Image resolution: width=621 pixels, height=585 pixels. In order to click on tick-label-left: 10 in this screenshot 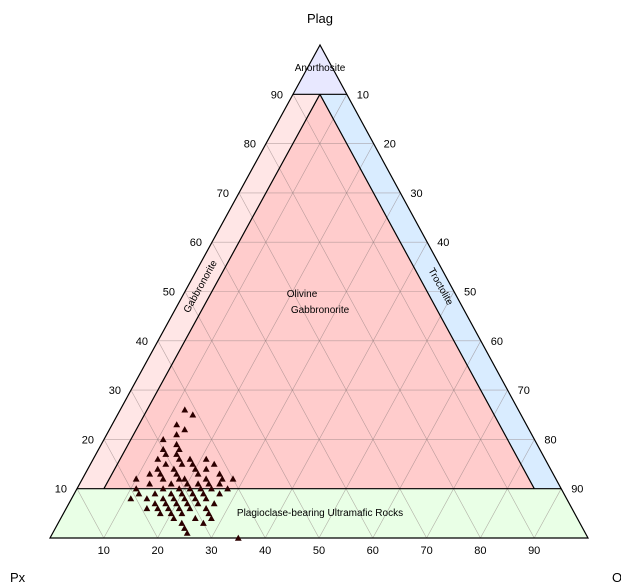, I will do `click(61, 490)`.